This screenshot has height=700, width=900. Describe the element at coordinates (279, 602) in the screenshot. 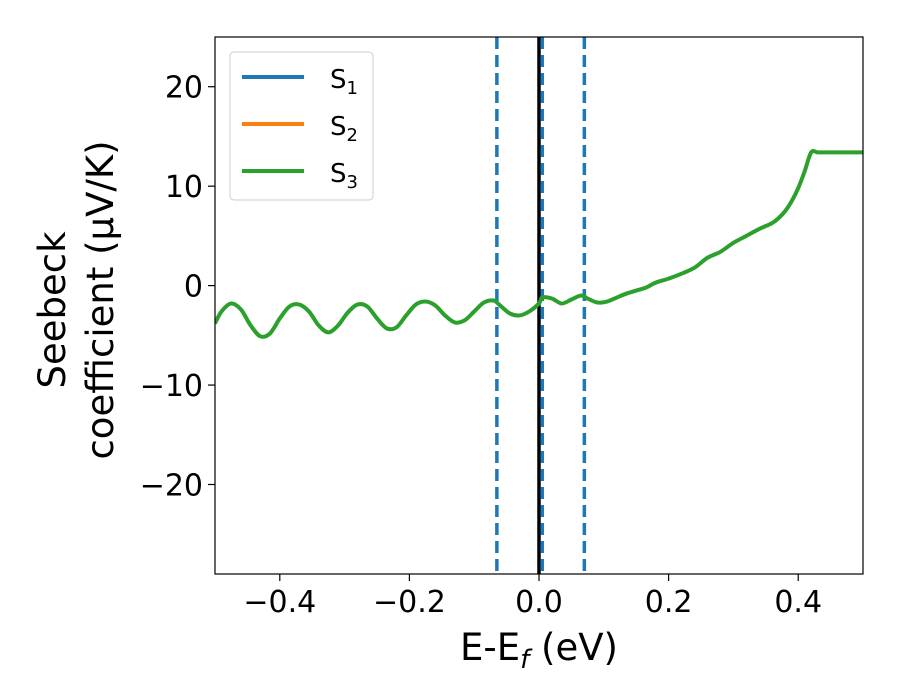

I see `x-tick-label: −0.4` at that location.